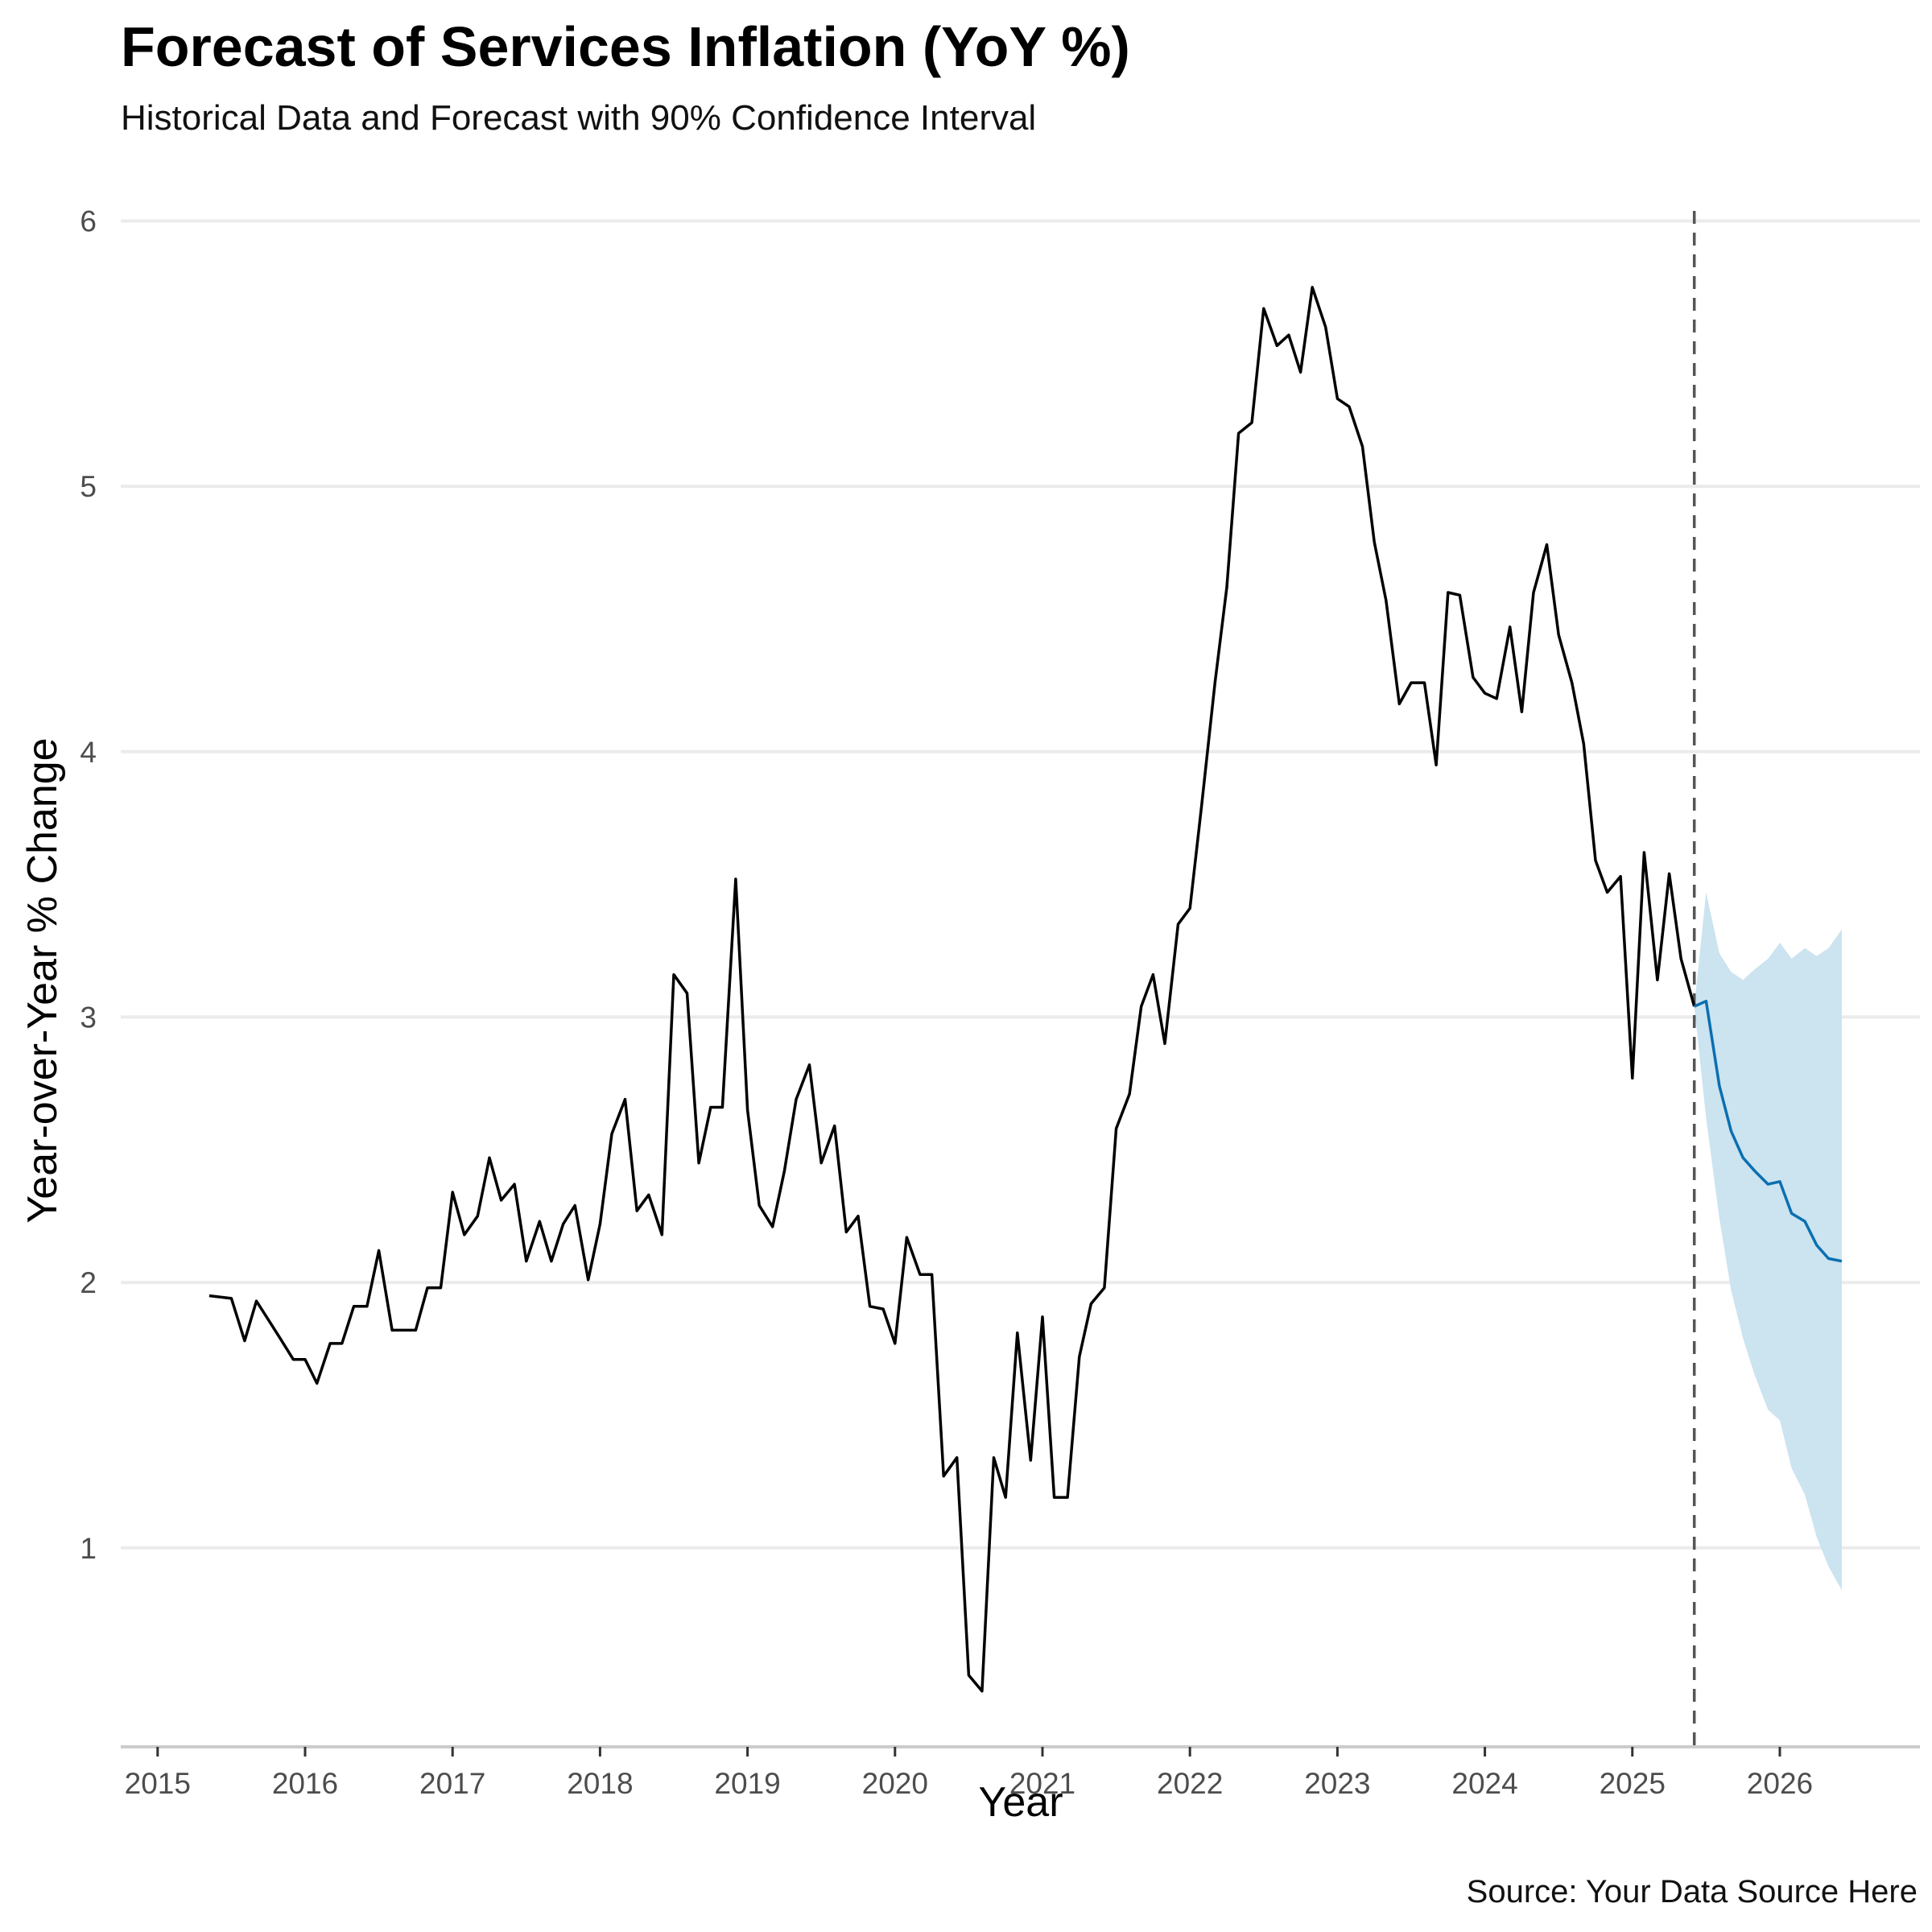  What do you see at coordinates (1692, 1891) in the screenshot?
I see `chart-caption: Source: Your Data Source Here` at bounding box center [1692, 1891].